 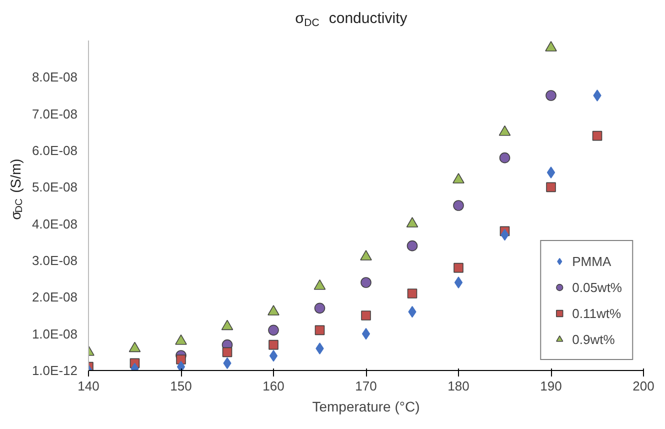 What do you see at coordinates (55, 77) in the screenshot?
I see `y-tick-label: 8.0E-08` at bounding box center [55, 77].